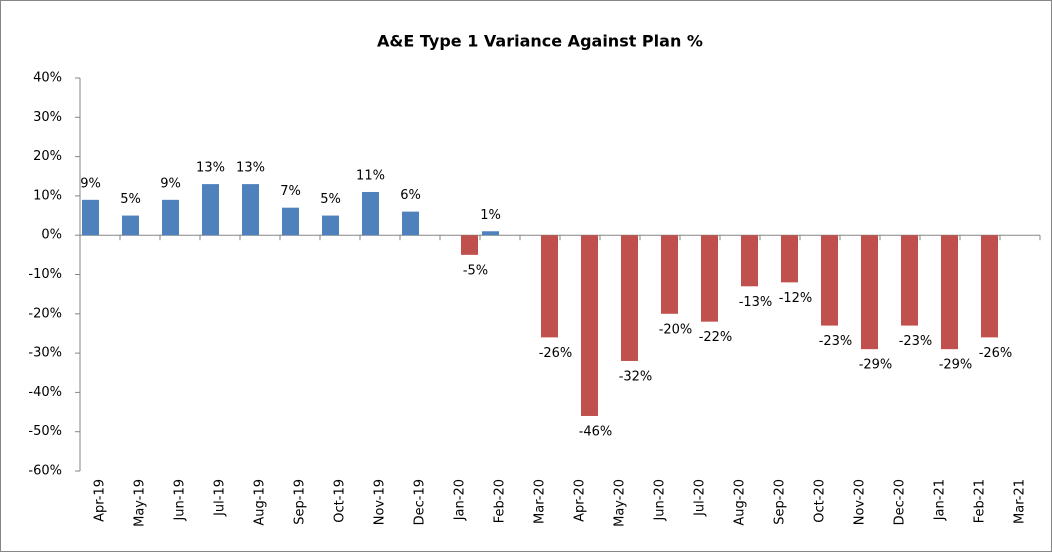 The height and width of the screenshot is (552, 1052). I want to click on x-tick-label: Jan-21, so click(940, 500).